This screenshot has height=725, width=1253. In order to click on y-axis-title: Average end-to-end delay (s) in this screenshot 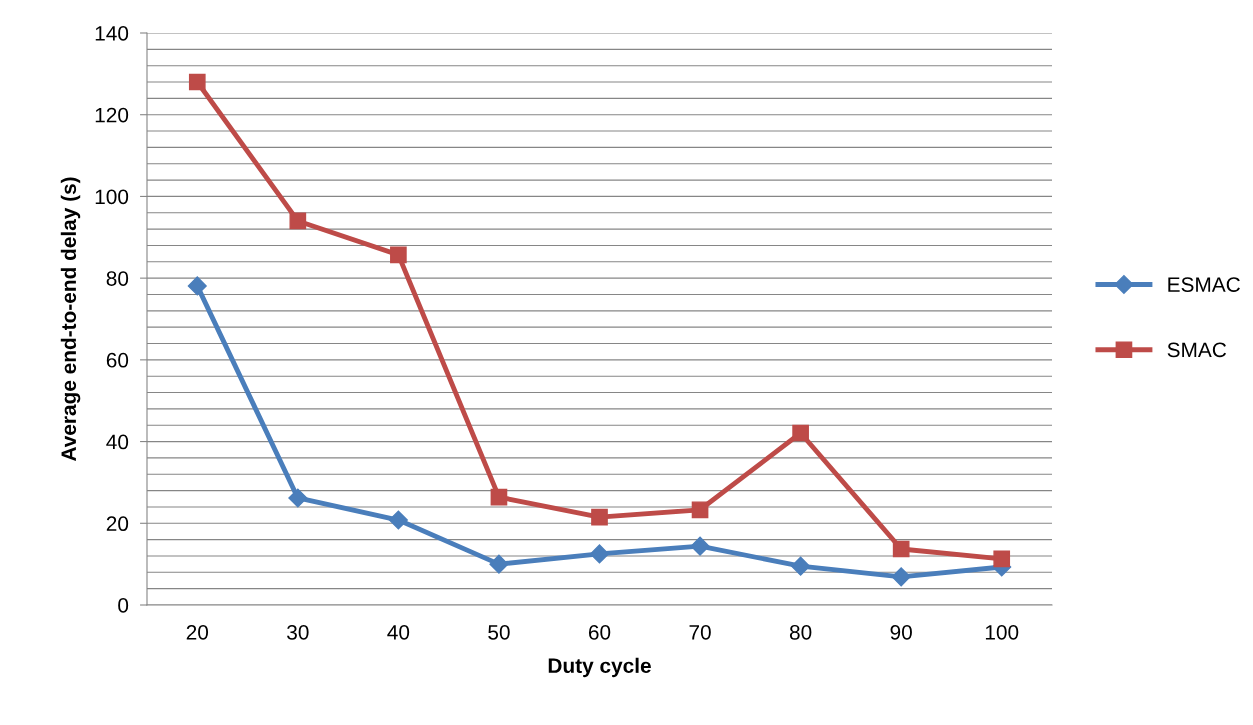, I will do `click(70, 319)`.